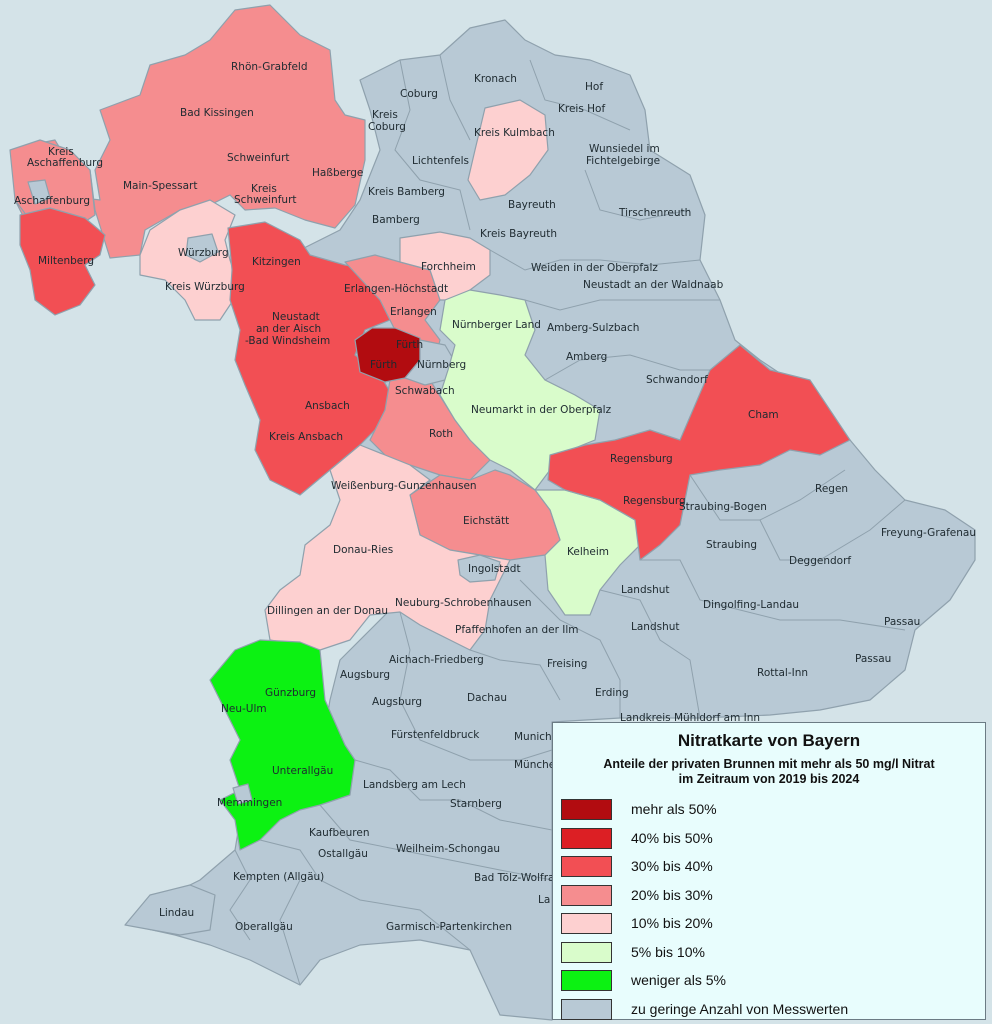 The width and height of the screenshot is (992, 1024). What do you see at coordinates (668, 951) in the screenshot?
I see `legend-label: 5% bis 10%` at bounding box center [668, 951].